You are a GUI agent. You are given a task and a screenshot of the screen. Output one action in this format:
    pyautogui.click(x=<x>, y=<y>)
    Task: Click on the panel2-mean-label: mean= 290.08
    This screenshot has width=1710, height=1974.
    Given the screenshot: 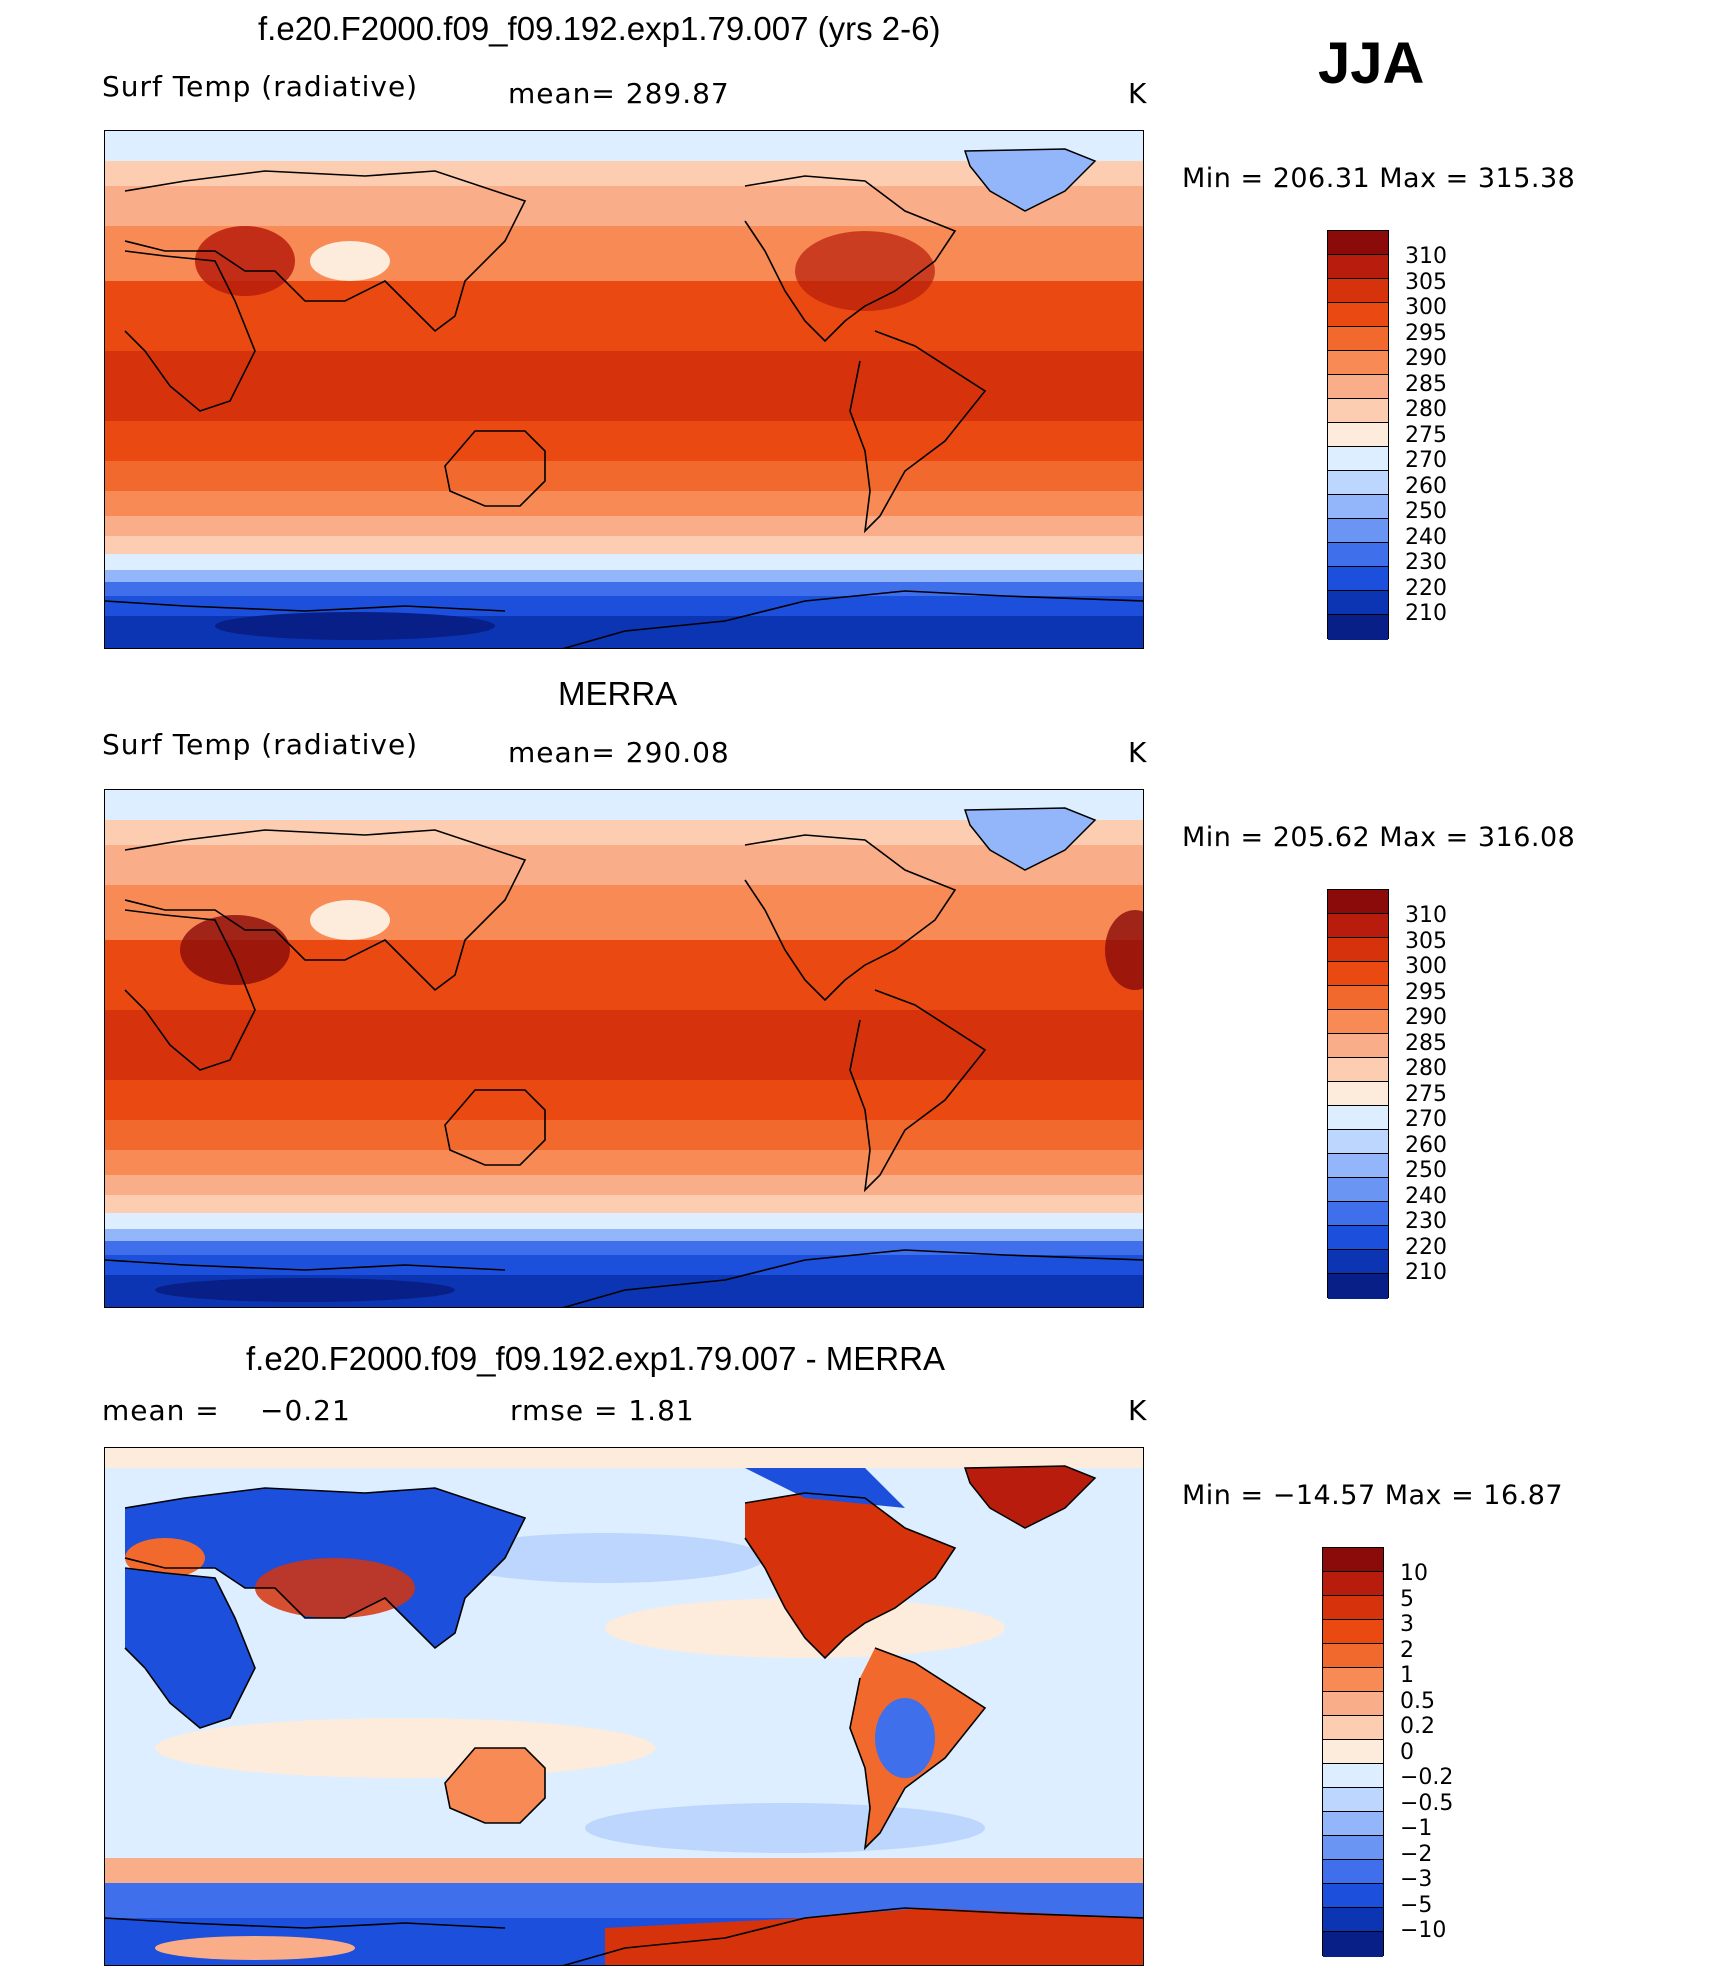 What is the action you would take?
    pyautogui.click(x=619, y=752)
    